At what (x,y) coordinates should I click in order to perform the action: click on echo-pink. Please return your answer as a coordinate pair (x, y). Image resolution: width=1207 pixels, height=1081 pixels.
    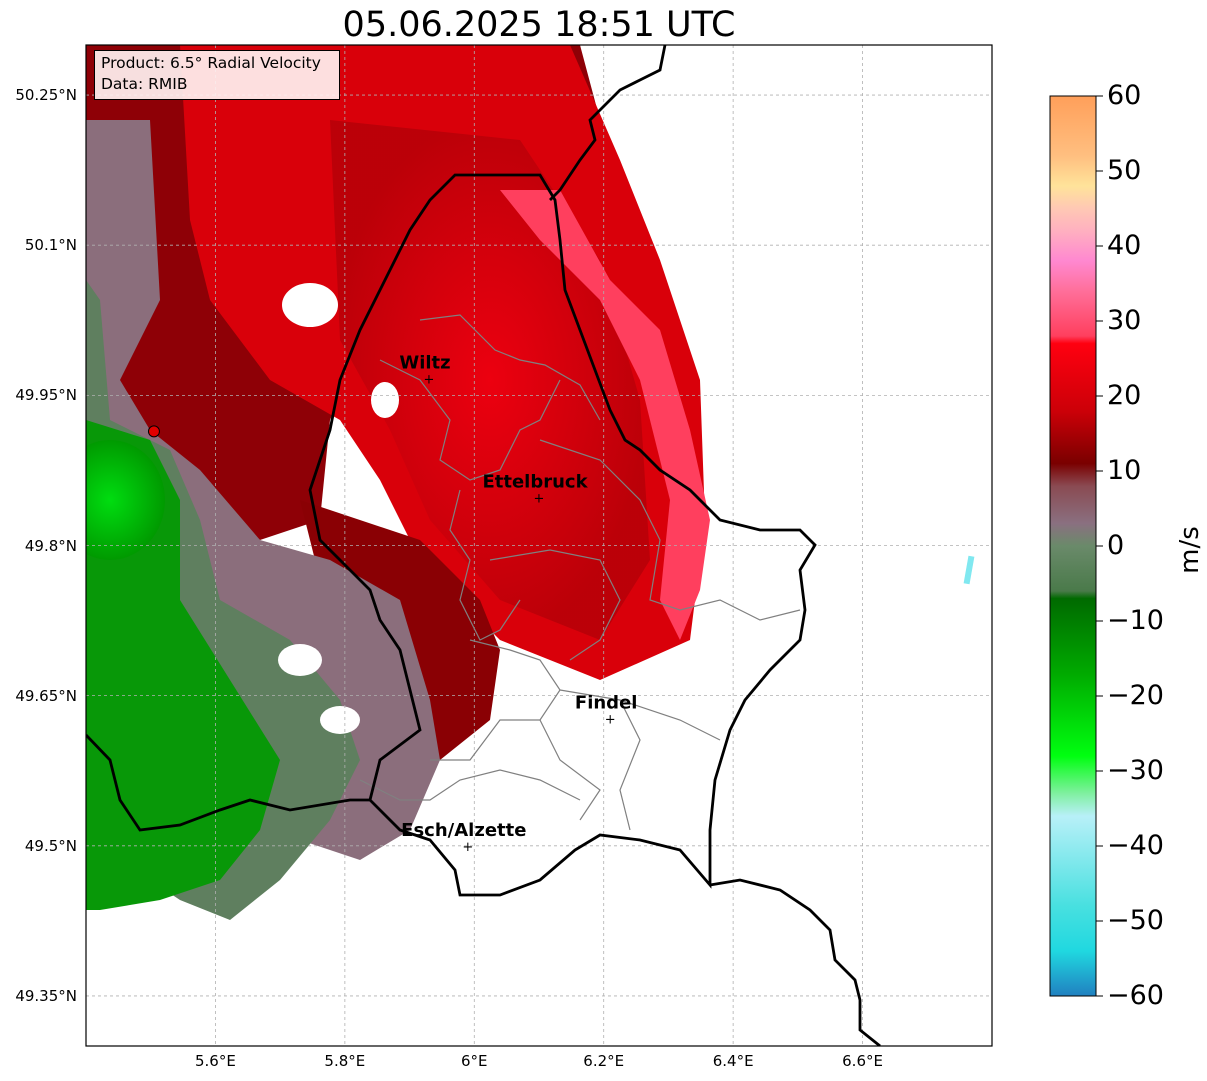
    Looking at the image, I should click on (605, 415).